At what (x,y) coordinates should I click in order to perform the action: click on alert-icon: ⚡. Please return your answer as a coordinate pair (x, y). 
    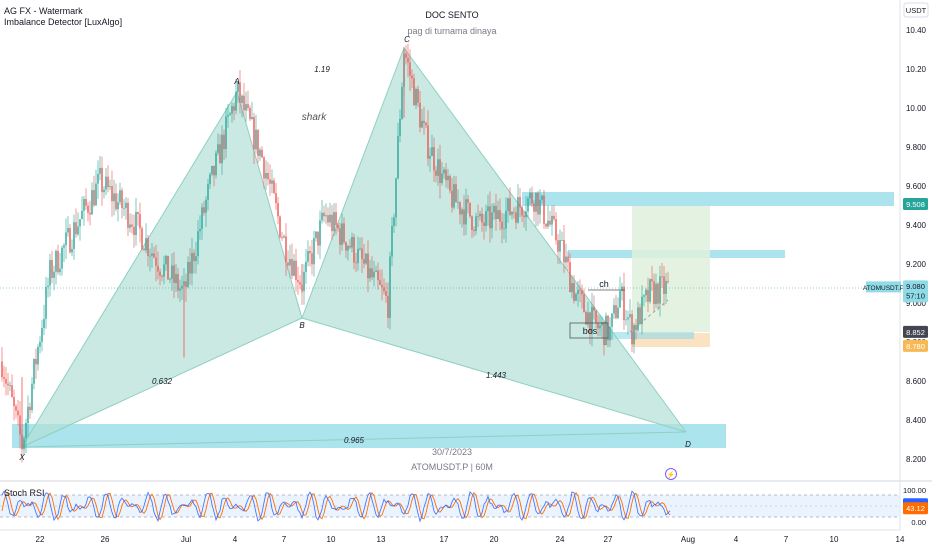
    Looking at the image, I should click on (671, 474).